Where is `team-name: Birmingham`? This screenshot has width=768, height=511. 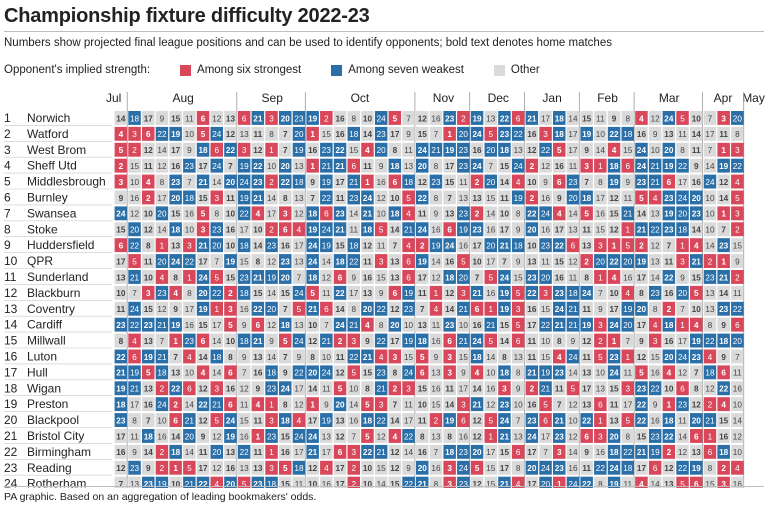 team-name: Birmingham is located at coordinates (59, 452).